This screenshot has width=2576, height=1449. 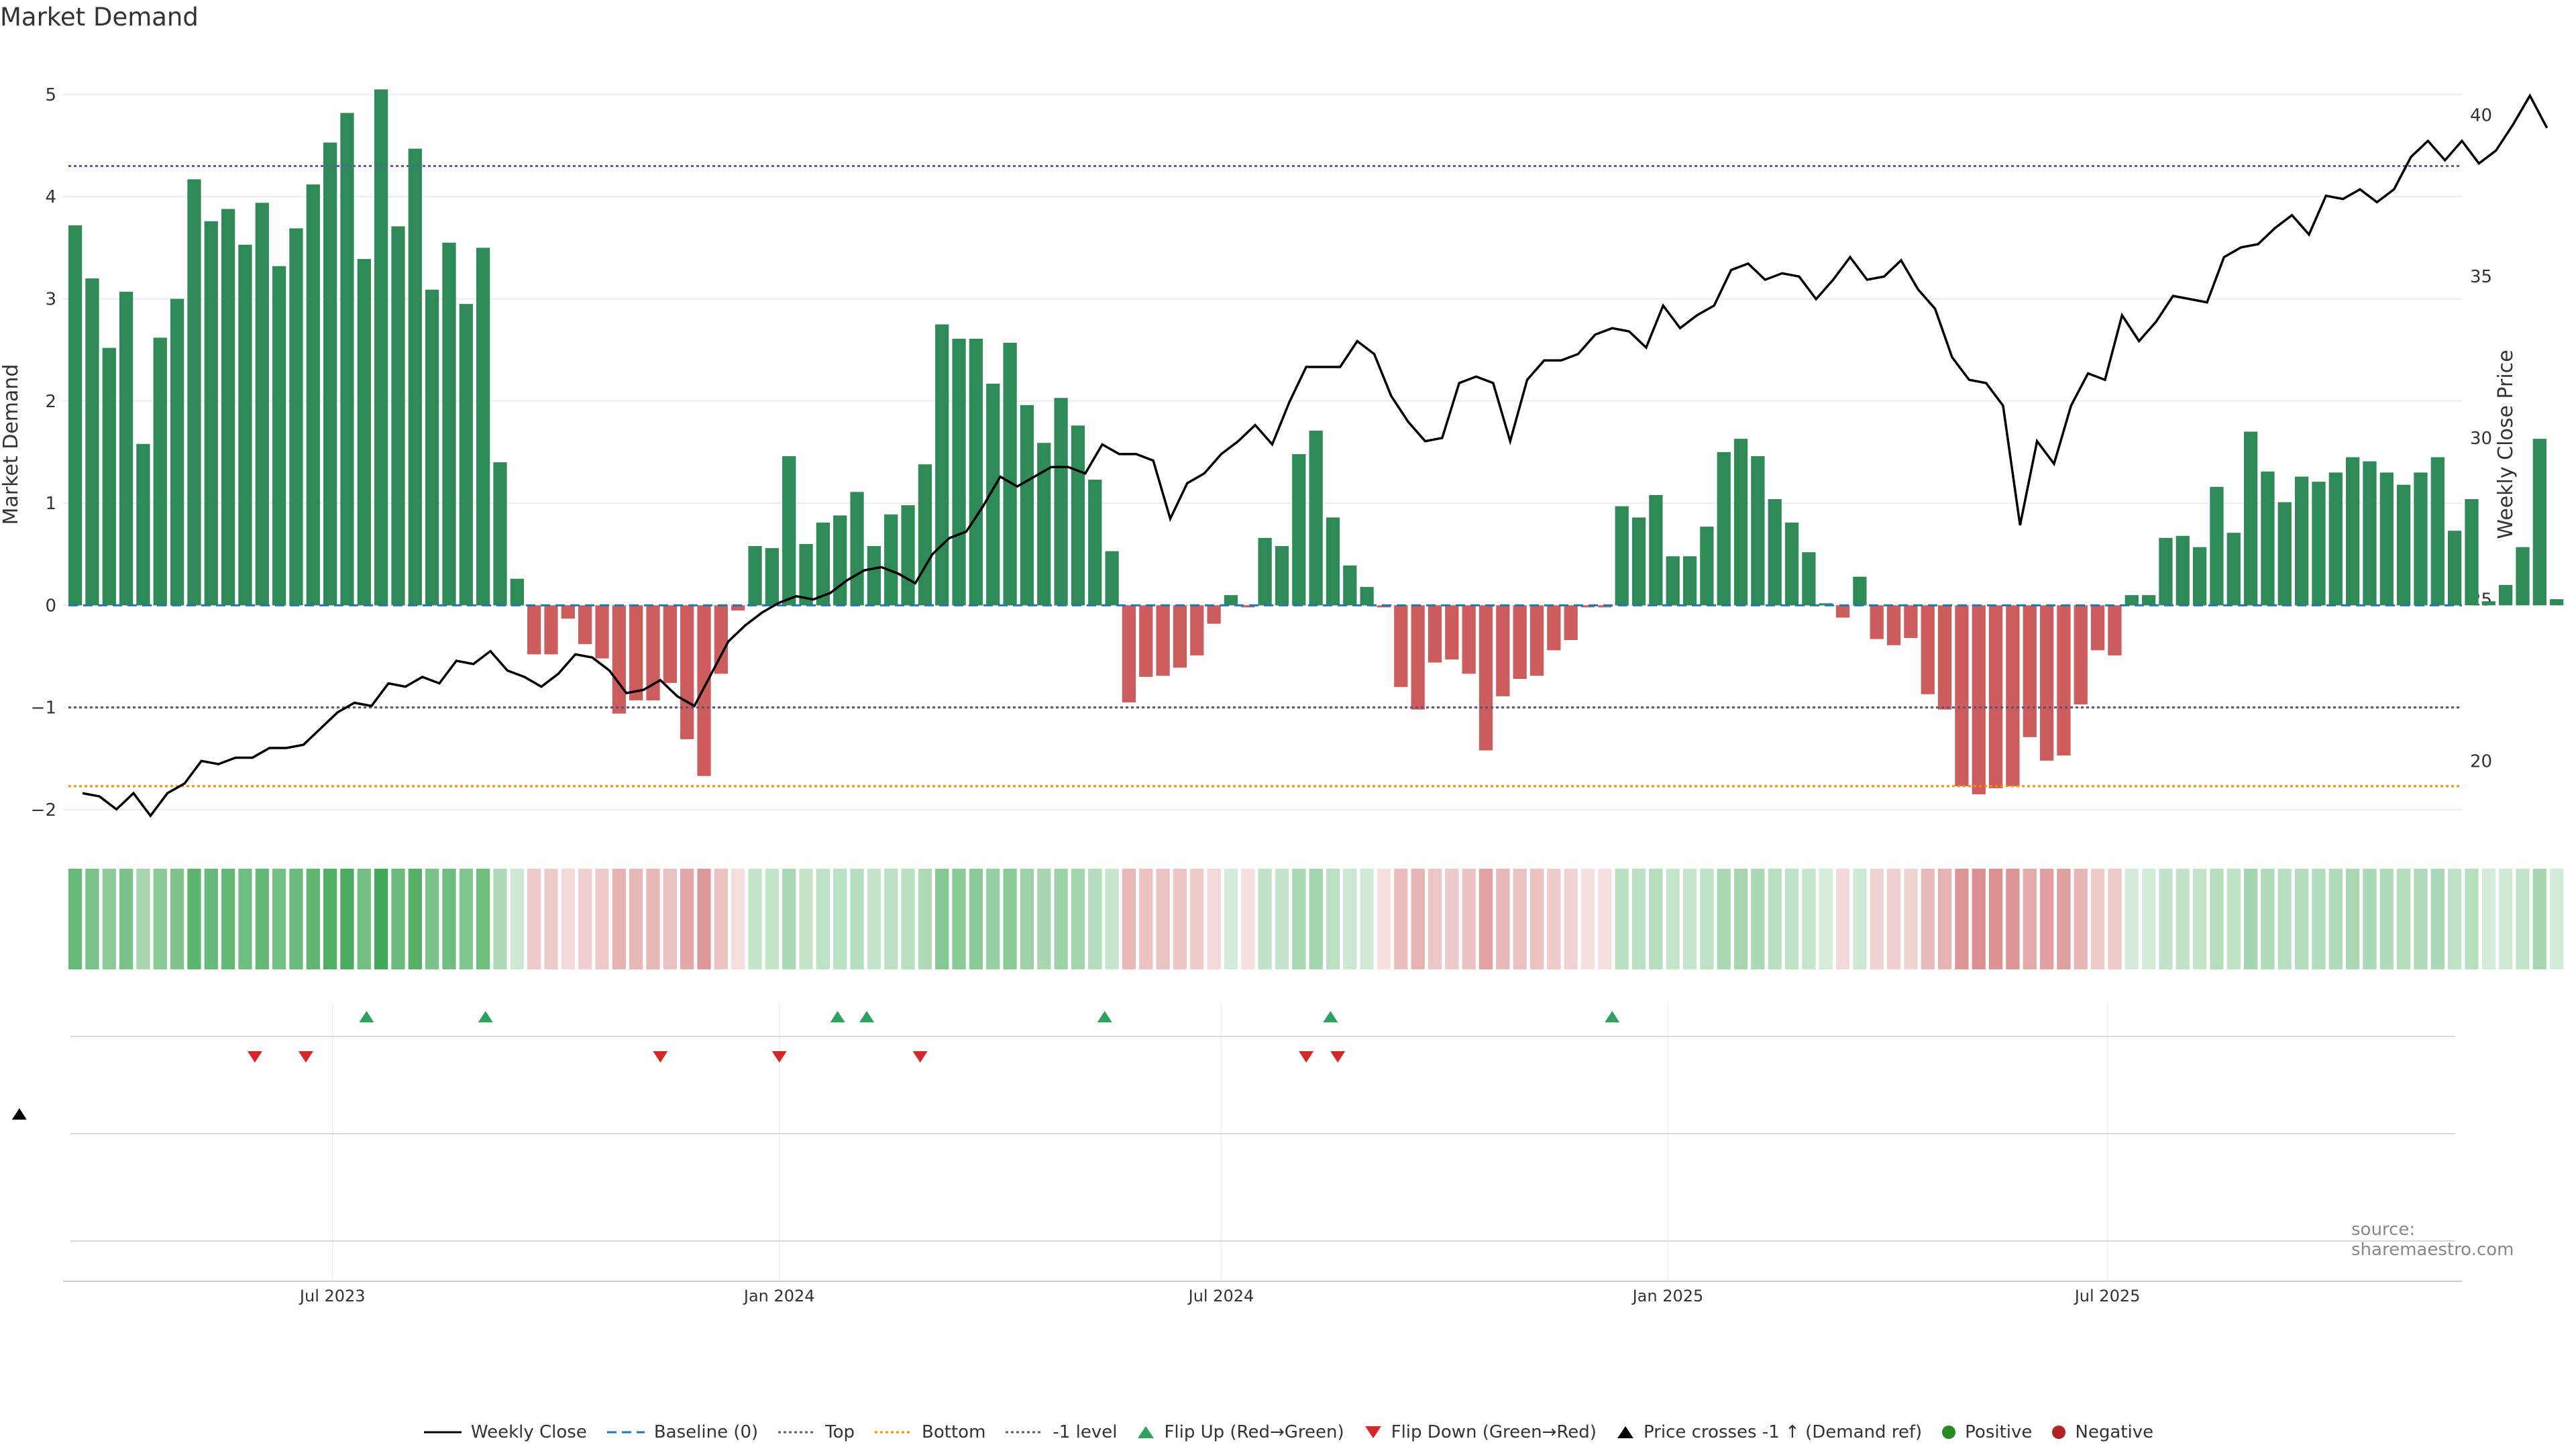 I want to click on x-tick-label: Jan 2024, so click(x=779, y=1296).